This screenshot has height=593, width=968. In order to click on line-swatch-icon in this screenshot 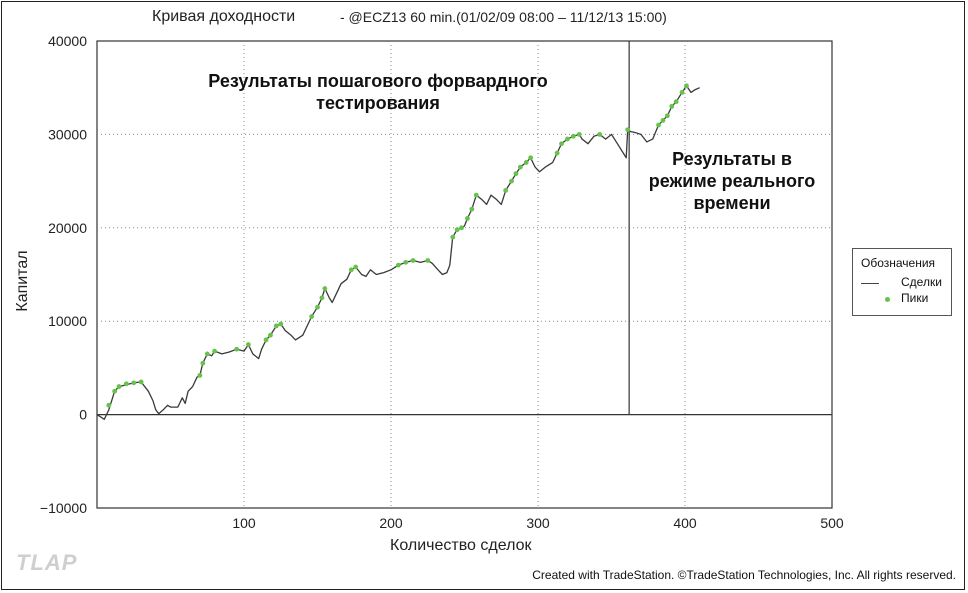, I will do `click(870, 283)`.